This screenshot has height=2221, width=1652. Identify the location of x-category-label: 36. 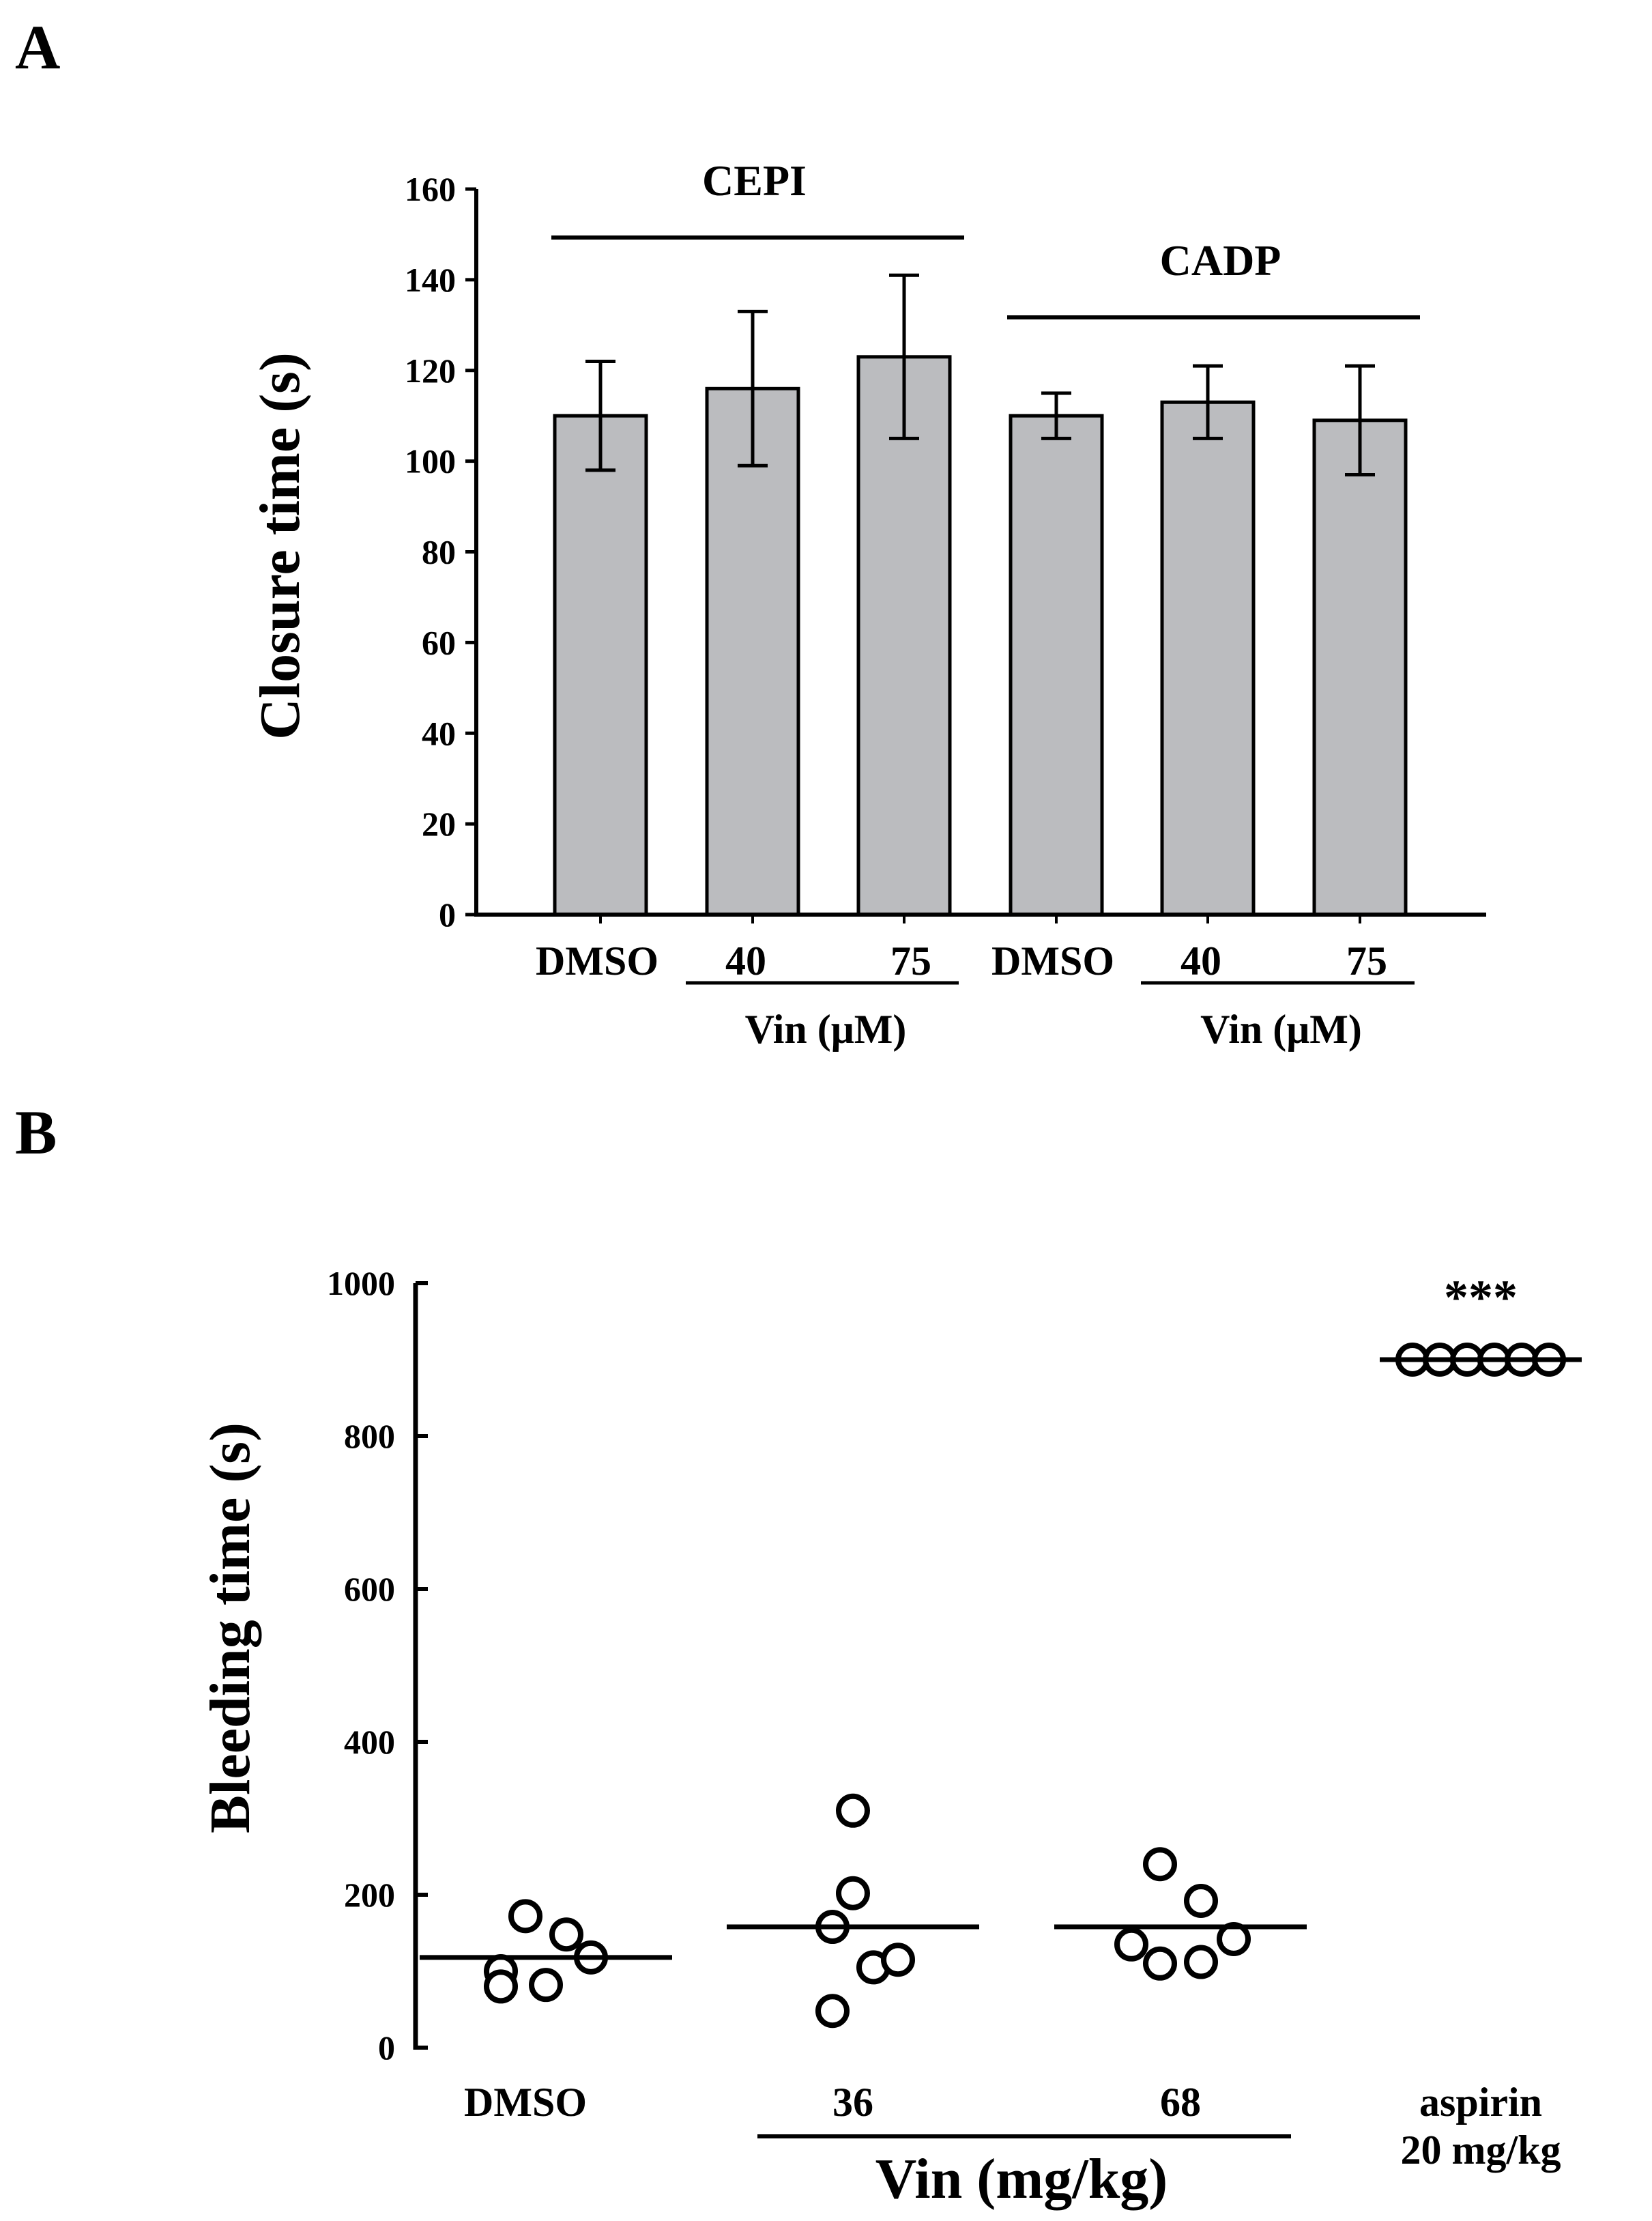
(852, 2102).